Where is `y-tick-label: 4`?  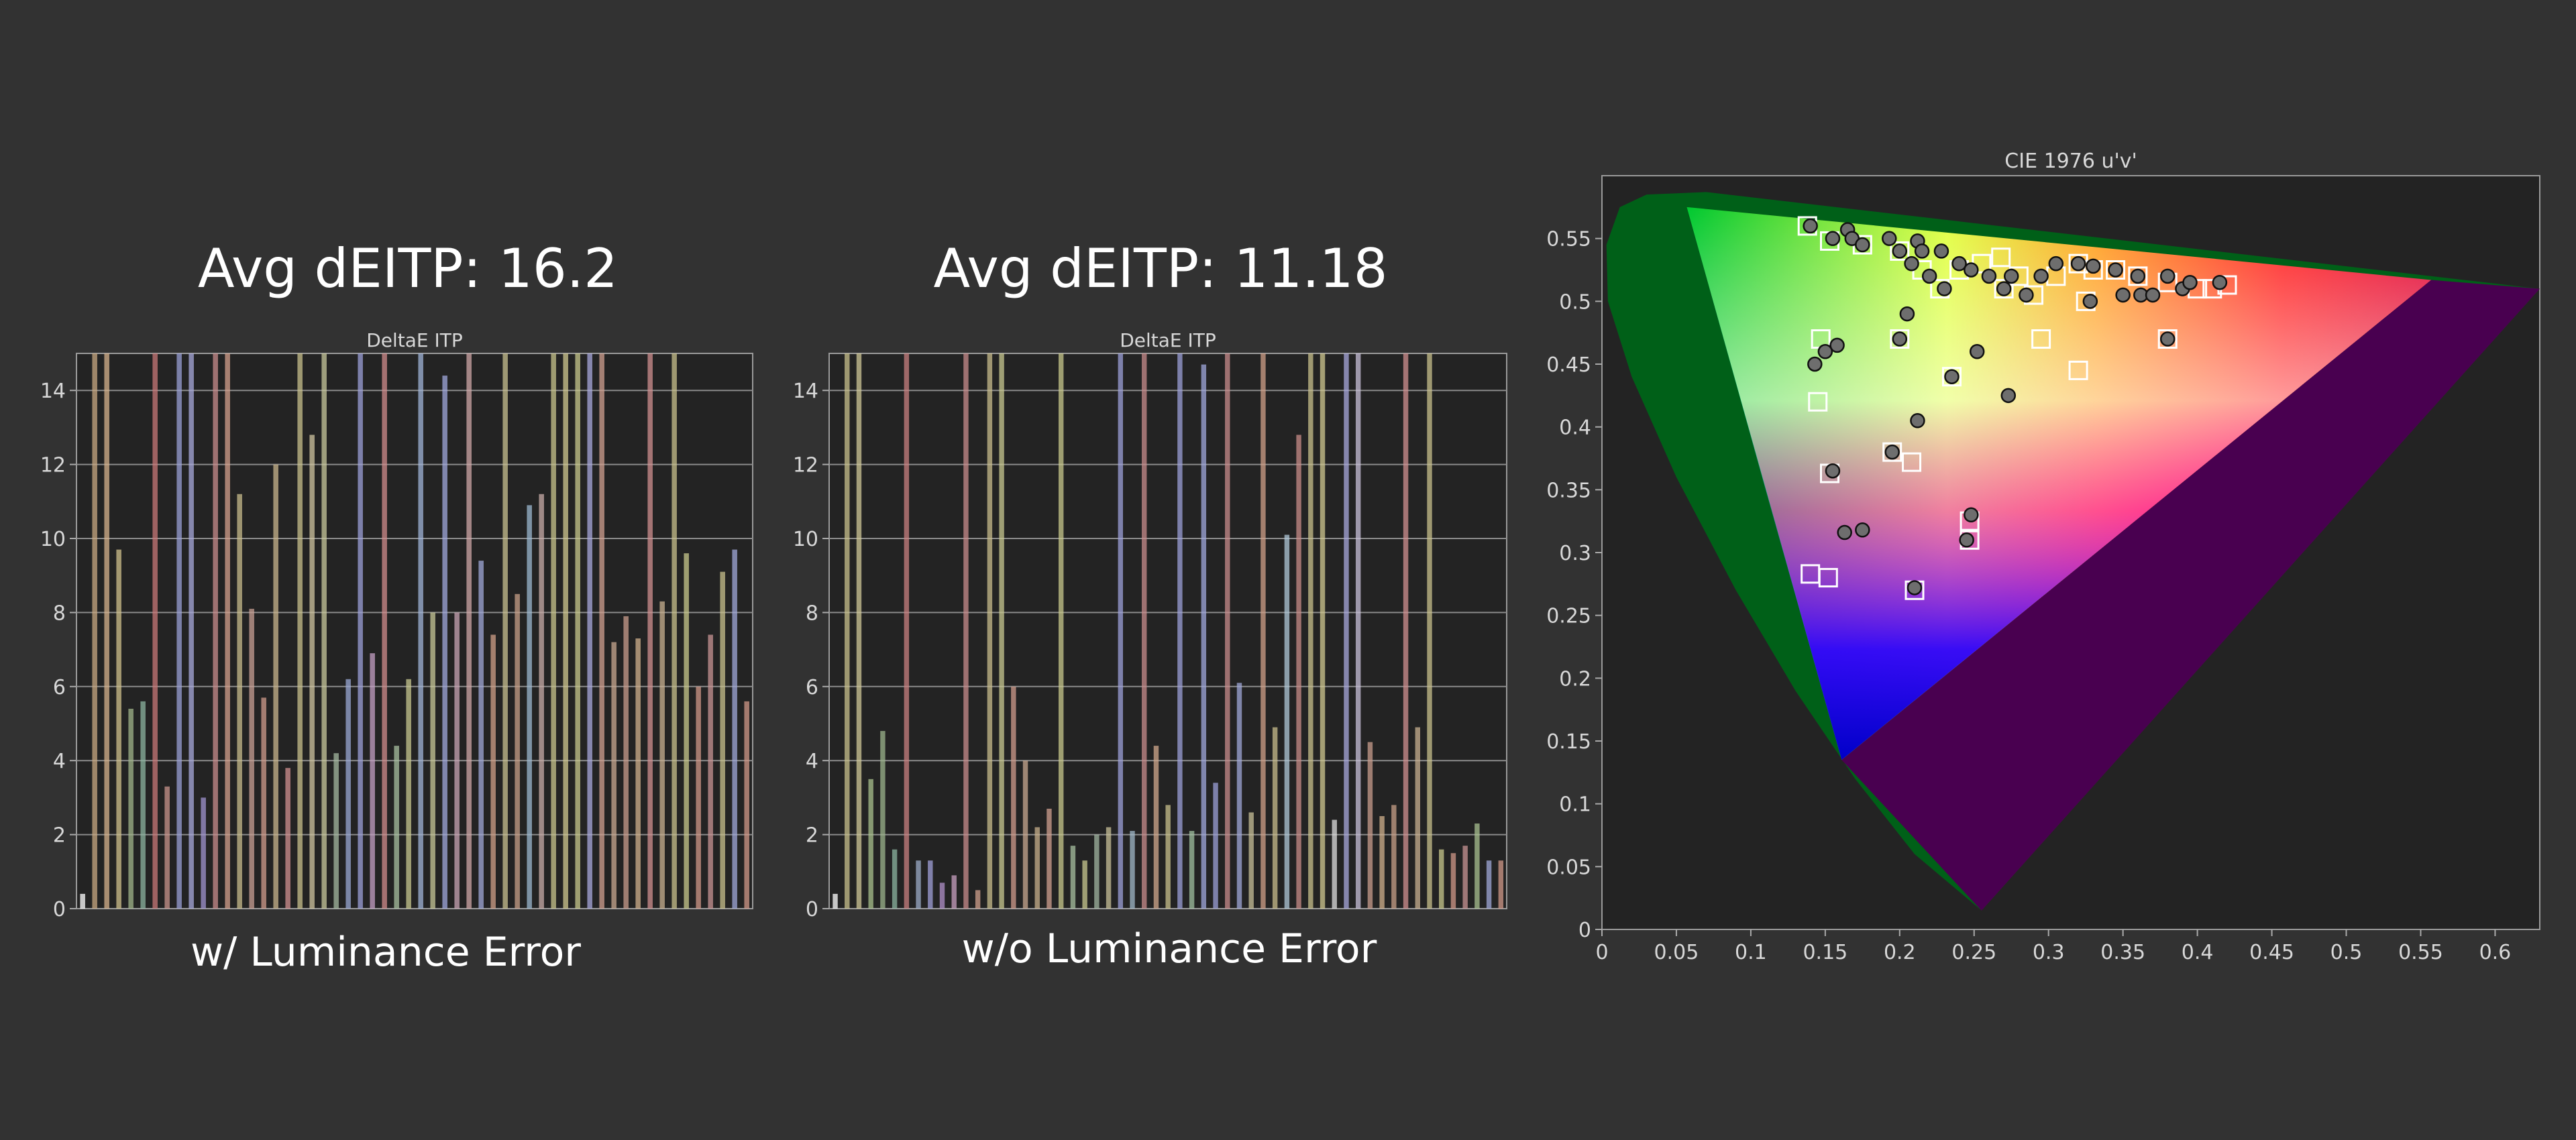
y-tick-label: 4 is located at coordinates (59, 761).